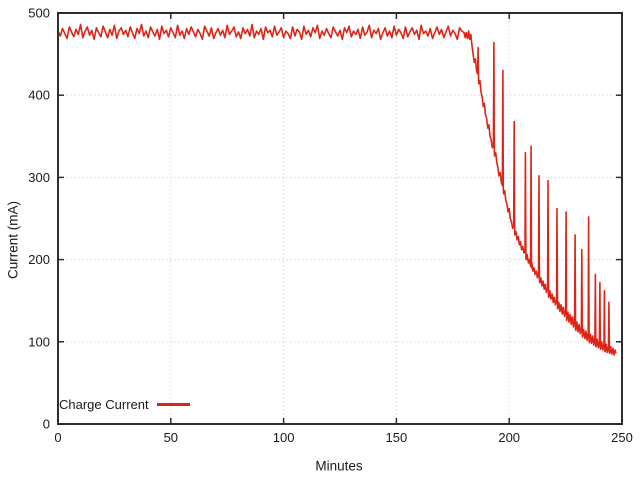 This screenshot has width=640, height=480. Describe the element at coordinates (39, 95) in the screenshot. I see `y-tick-label: 400` at that location.